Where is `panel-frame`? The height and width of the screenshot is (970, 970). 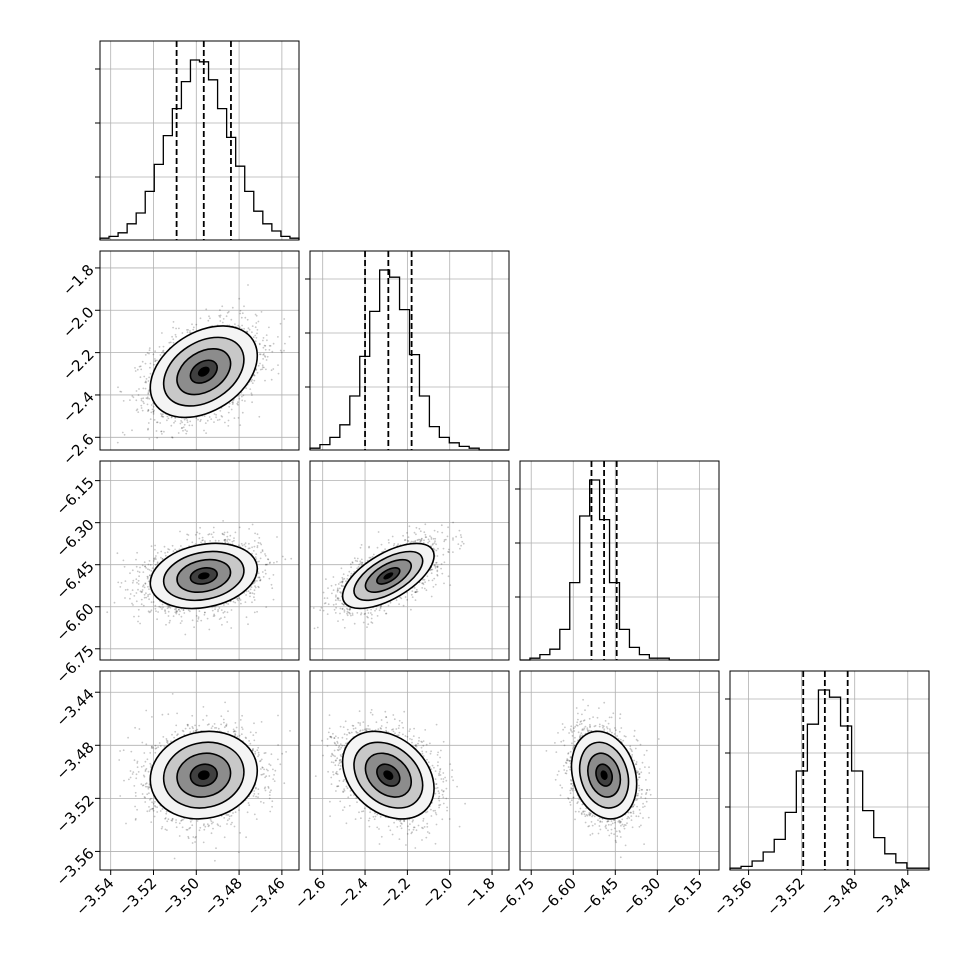 panel-frame is located at coordinates (619, 560).